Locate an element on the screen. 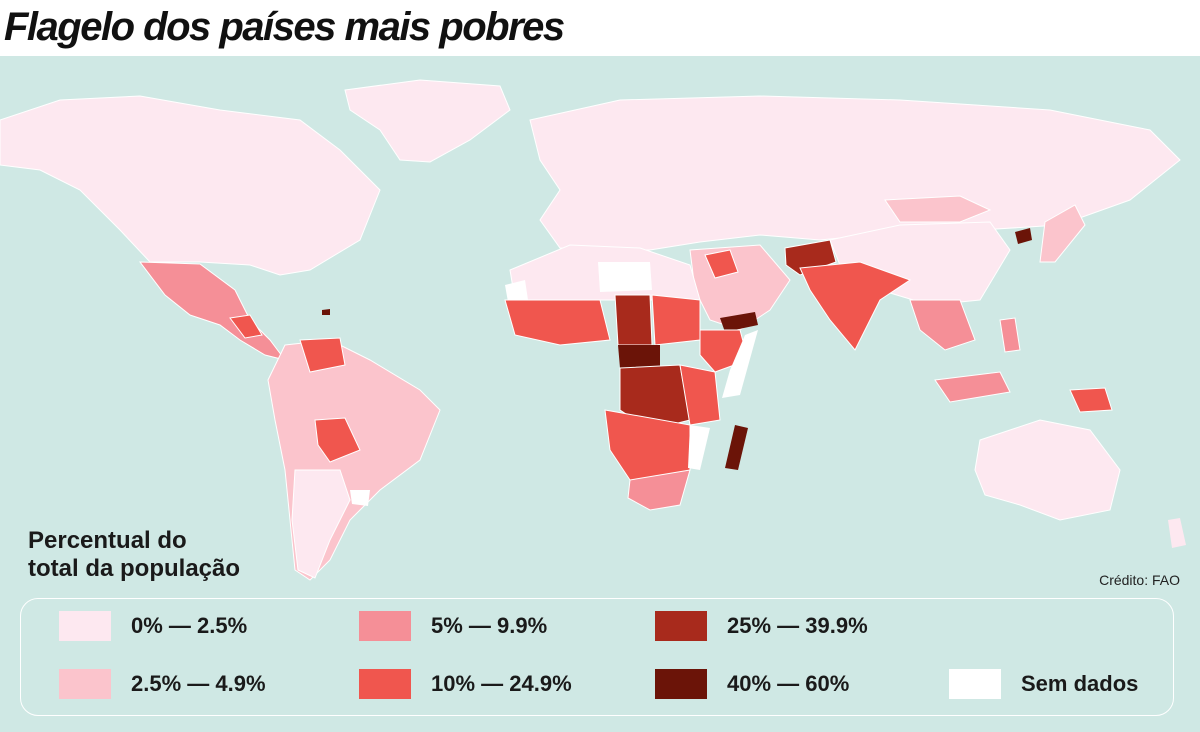  sudan is located at coordinates (676, 320).